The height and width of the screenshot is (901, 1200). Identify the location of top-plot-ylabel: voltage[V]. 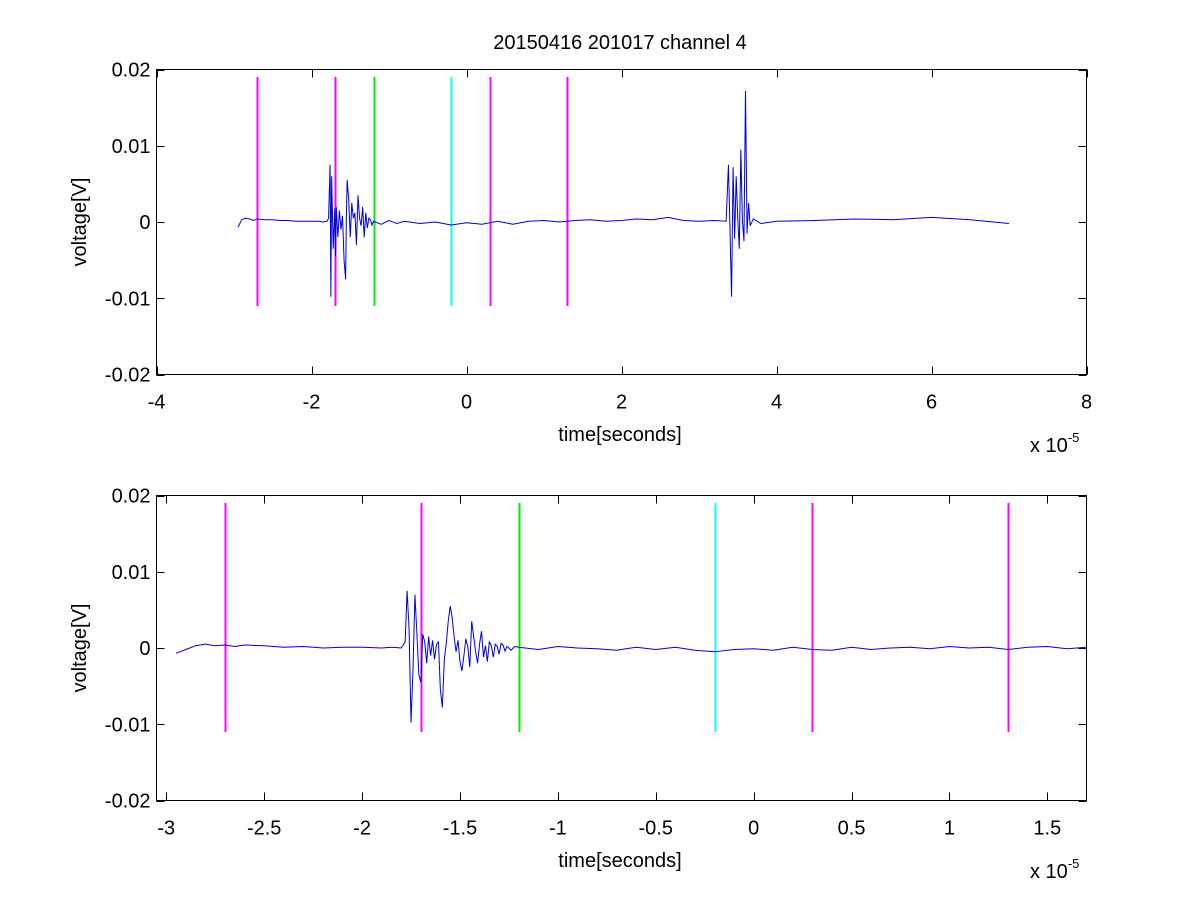
(80, 222).